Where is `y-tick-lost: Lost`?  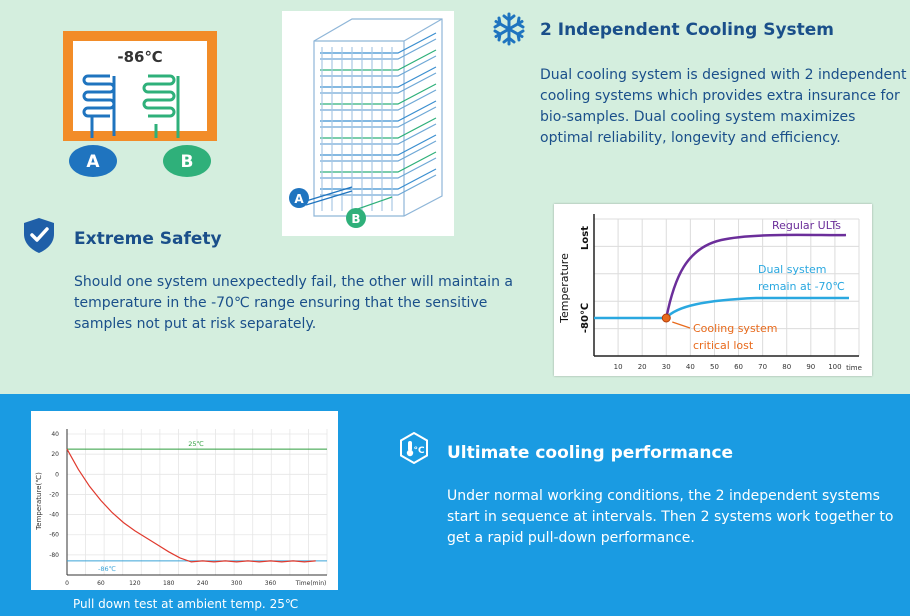
y-tick-lost: Lost is located at coordinates (585, 238).